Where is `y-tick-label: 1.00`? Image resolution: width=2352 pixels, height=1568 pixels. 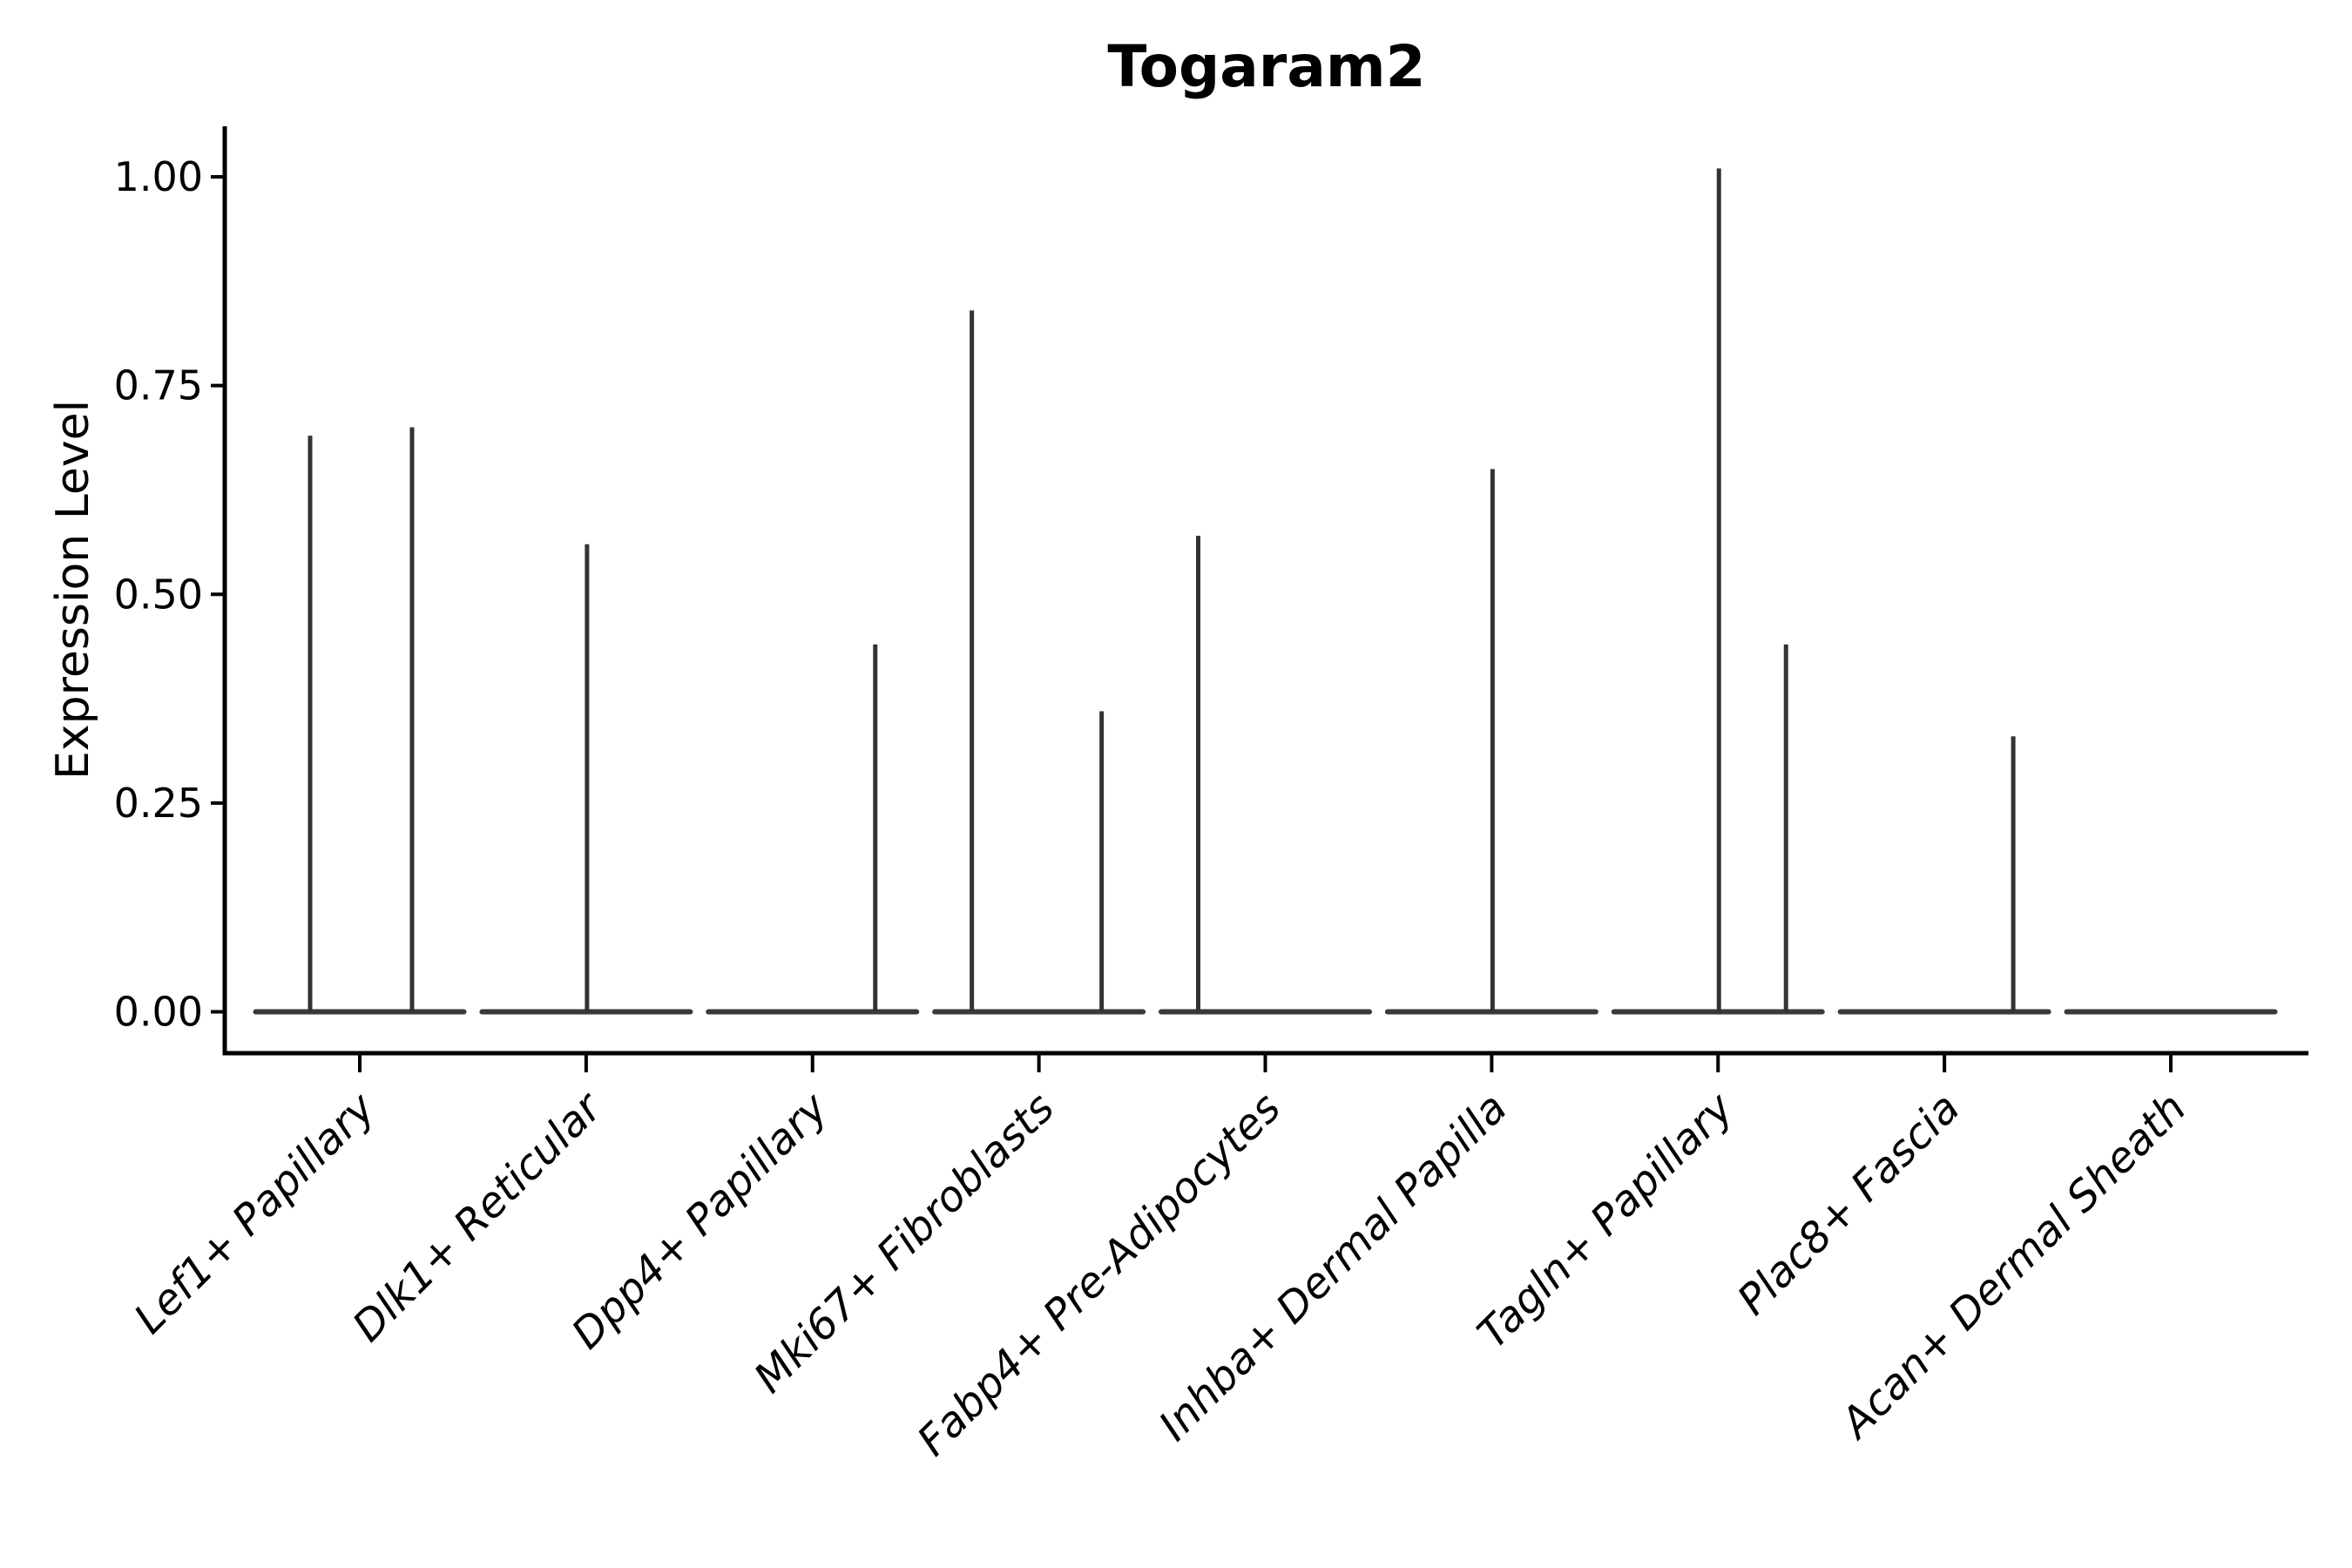 y-tick-label: 1.00 is located at coordinates (158, 177).